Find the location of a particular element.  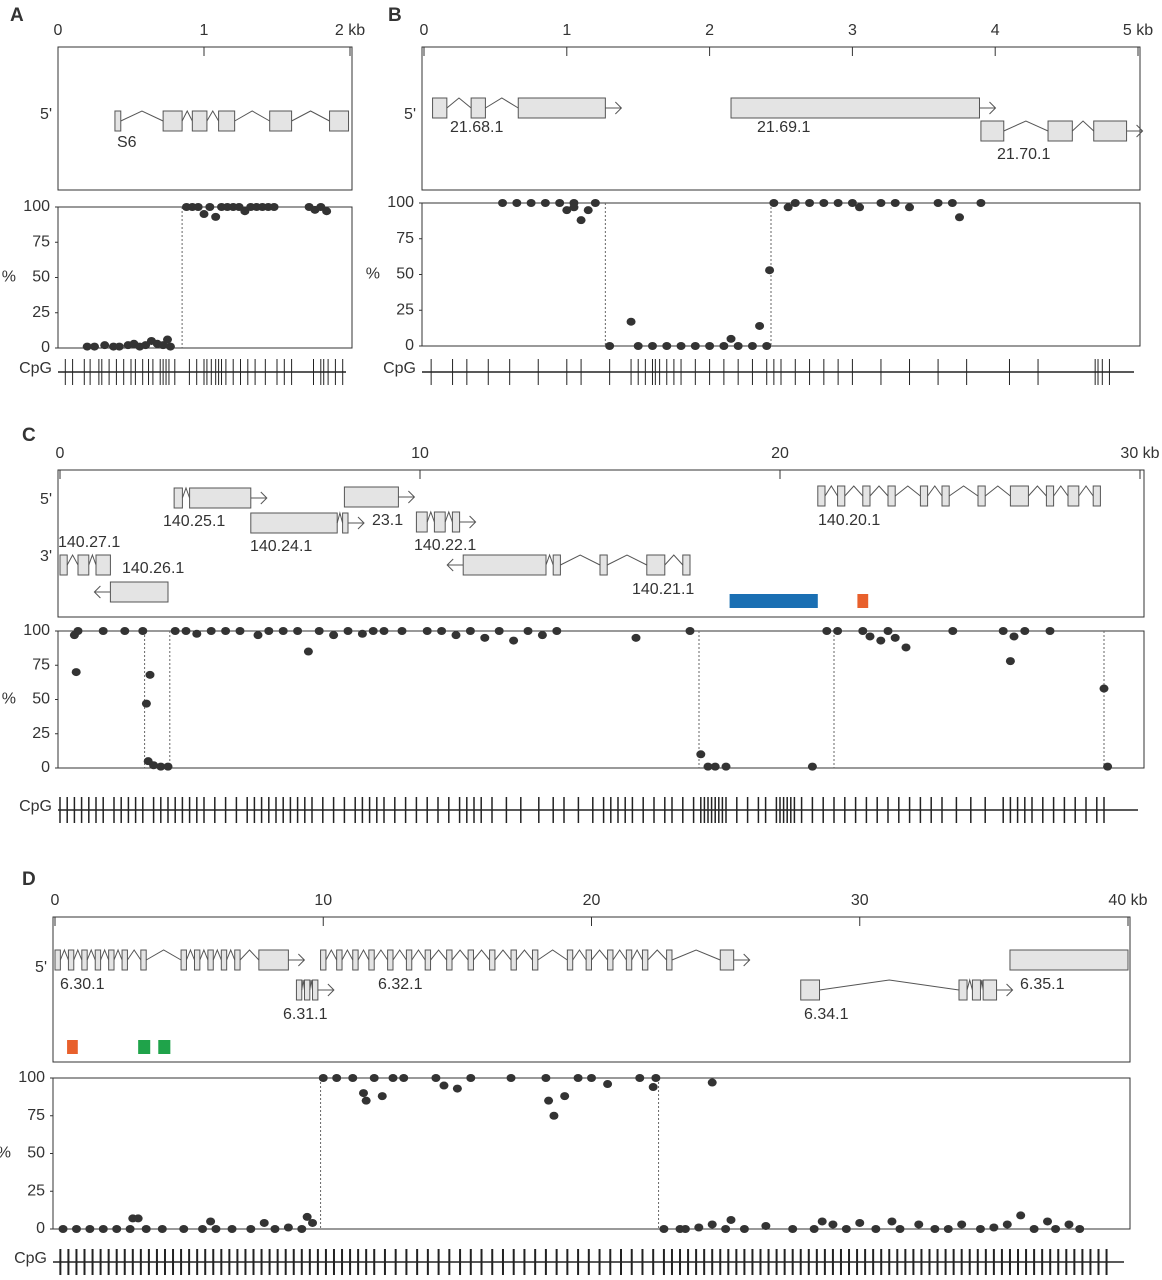

plot-frame is located at coordinates (601, 699).